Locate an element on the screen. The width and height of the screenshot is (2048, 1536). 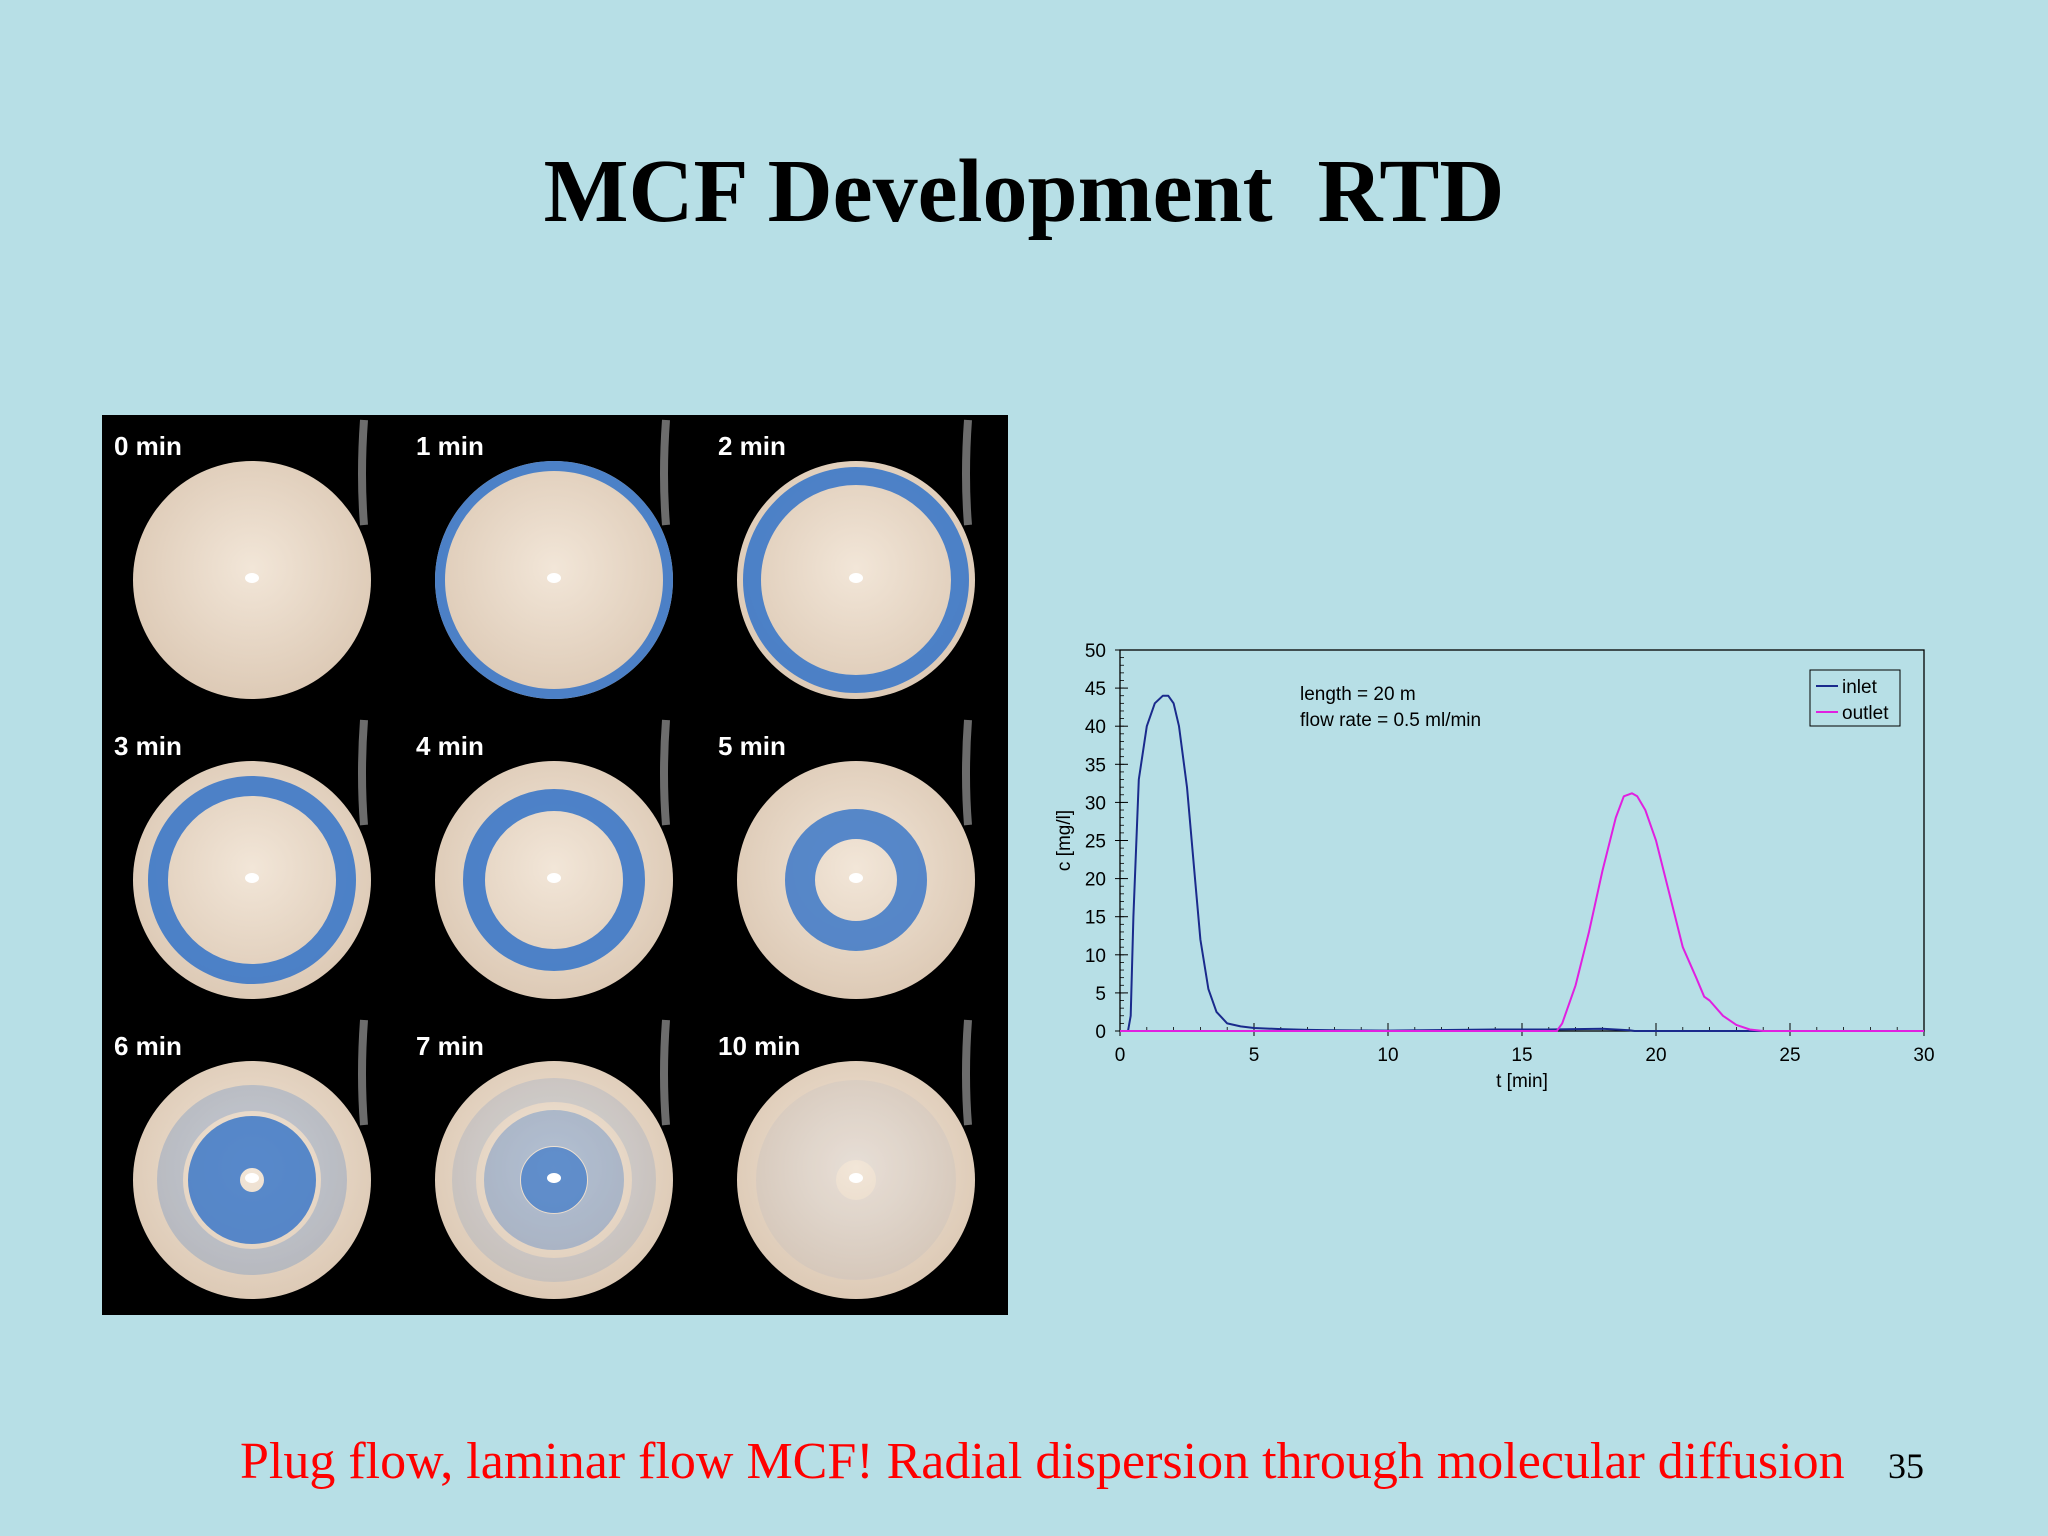
page-number: 35 is located at coordinates (1906, 1466).